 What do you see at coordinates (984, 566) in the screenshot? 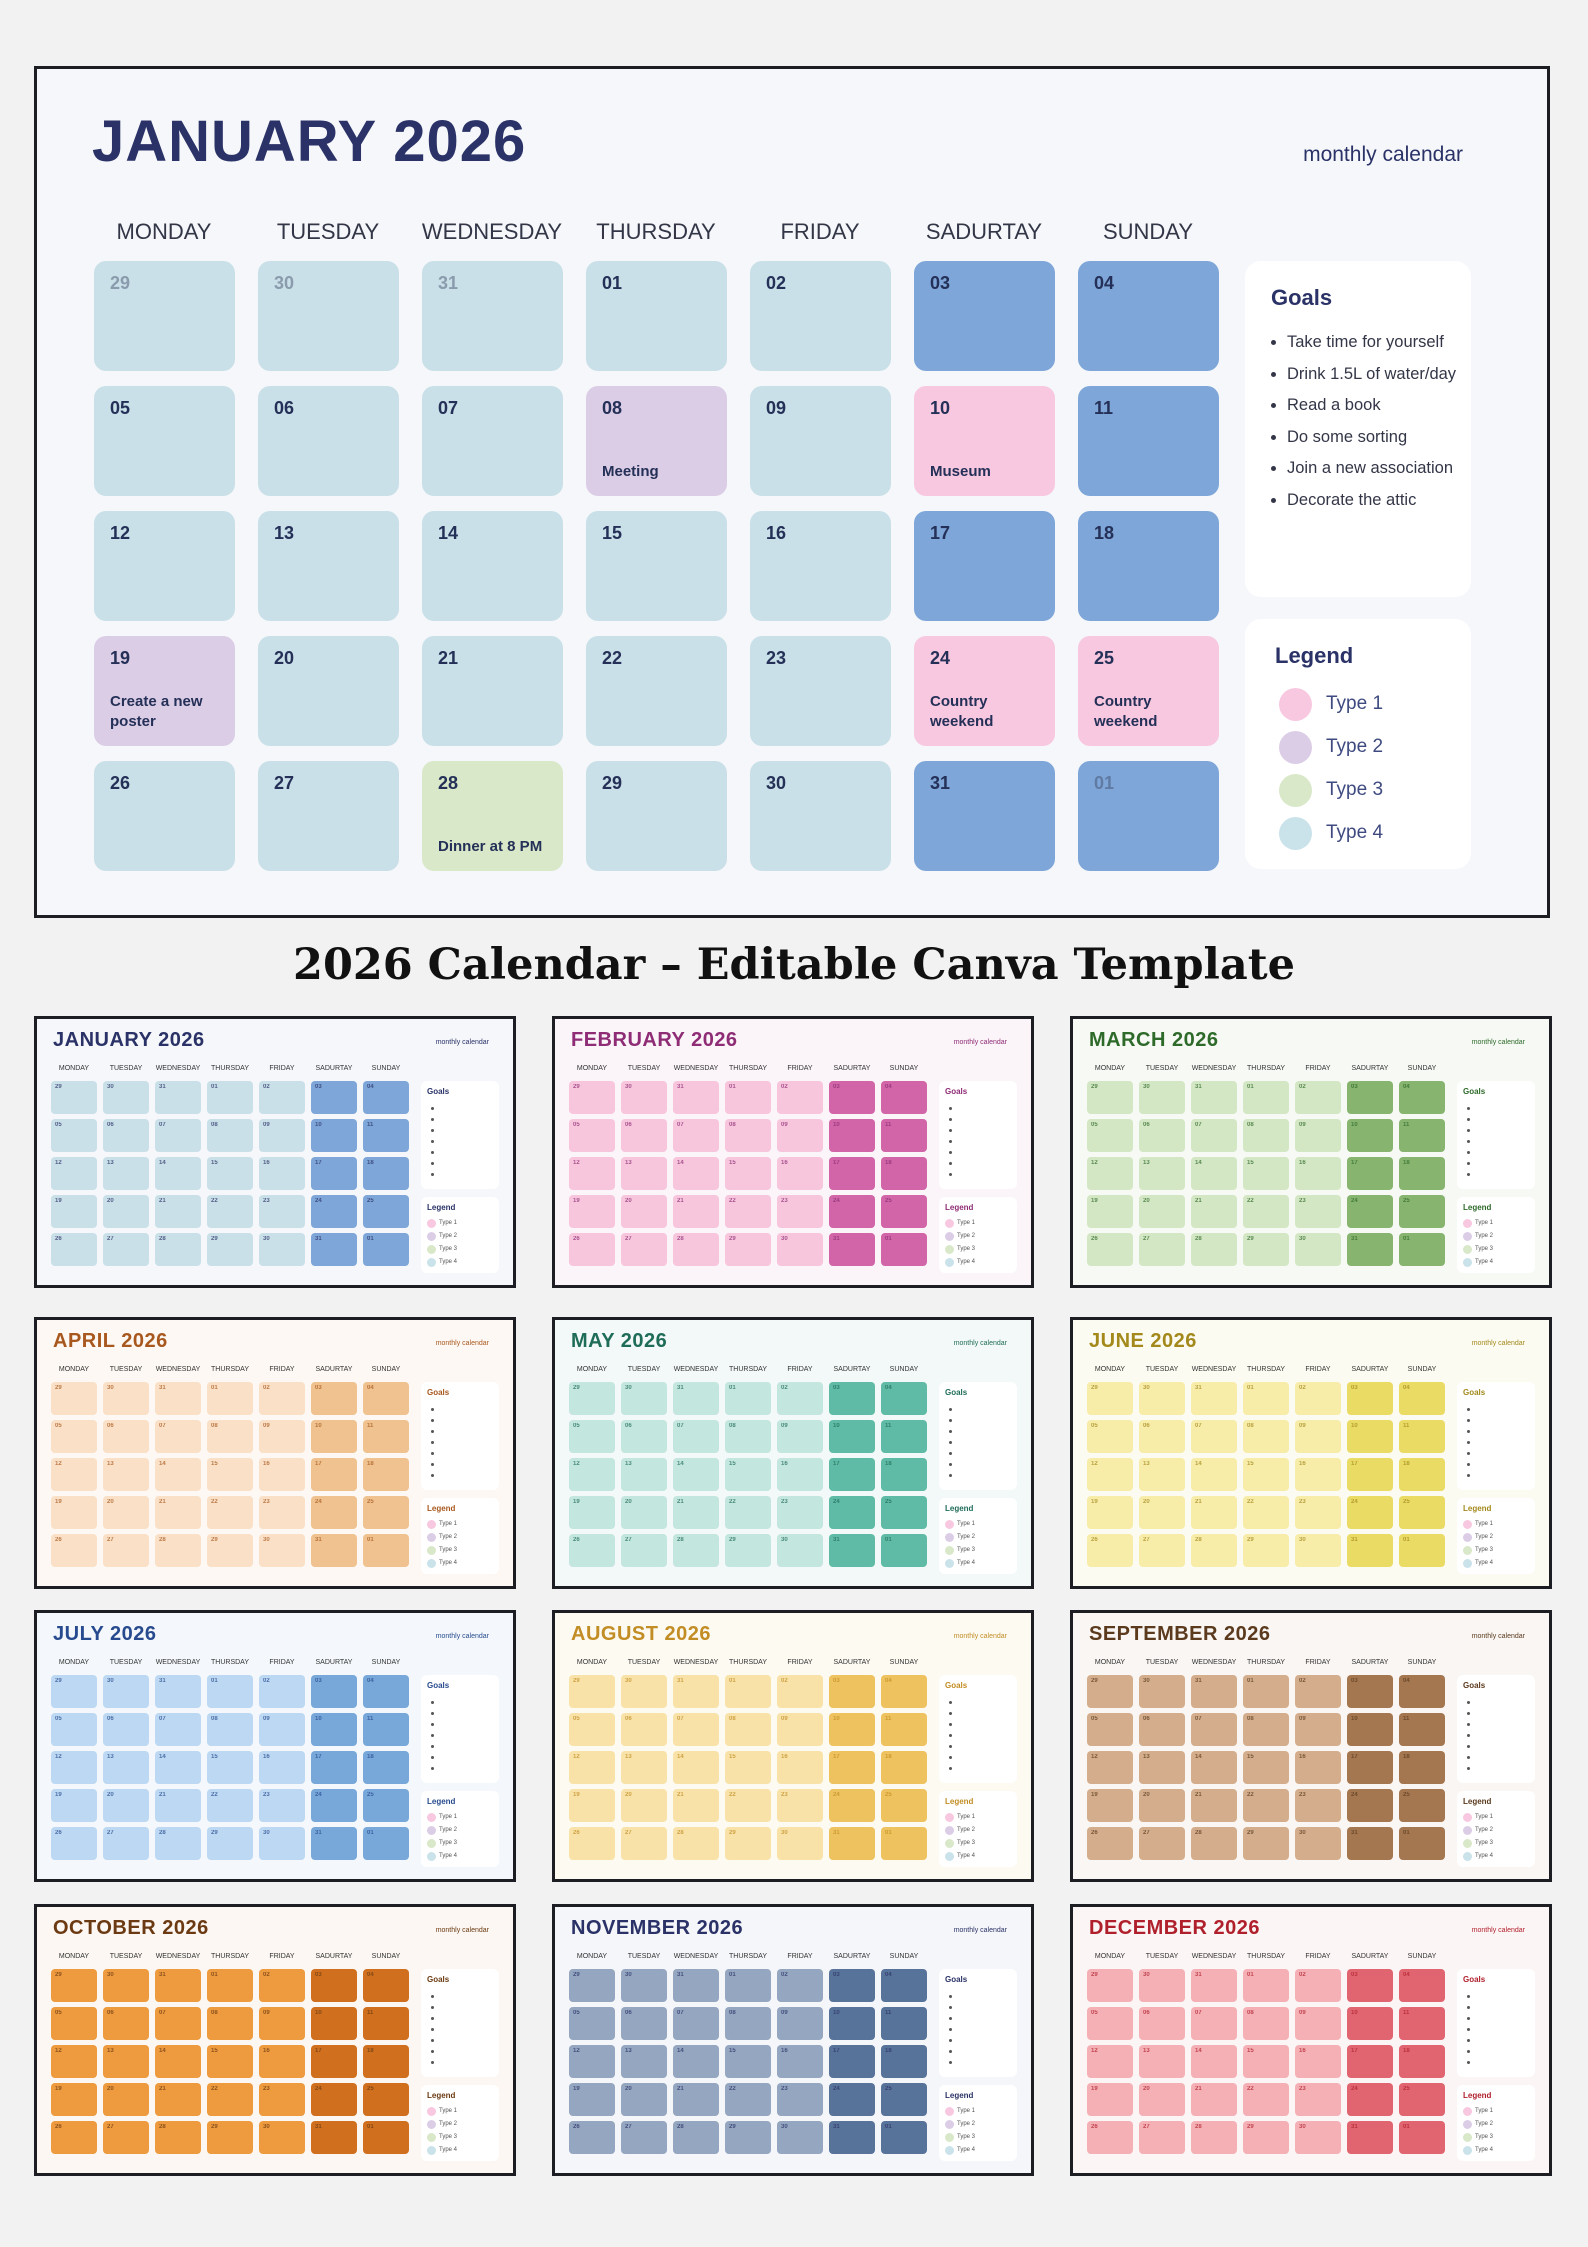
I see `day-cell: 17` at bounding box center [984, 566].